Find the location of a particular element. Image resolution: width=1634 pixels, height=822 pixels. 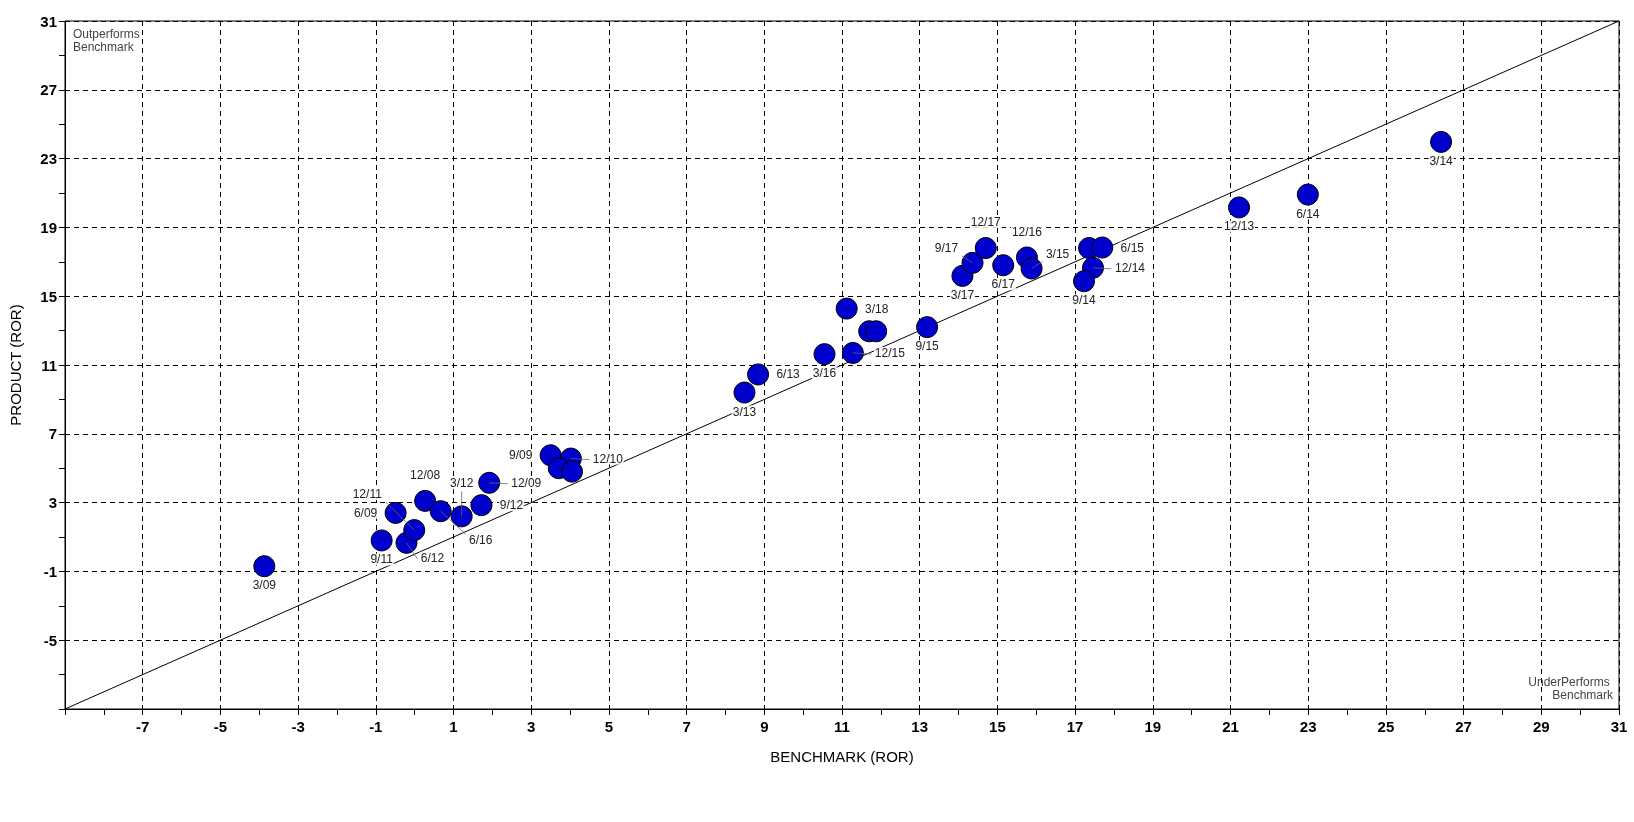

y-tick-label: 23 is located at coordinates (48, 159).